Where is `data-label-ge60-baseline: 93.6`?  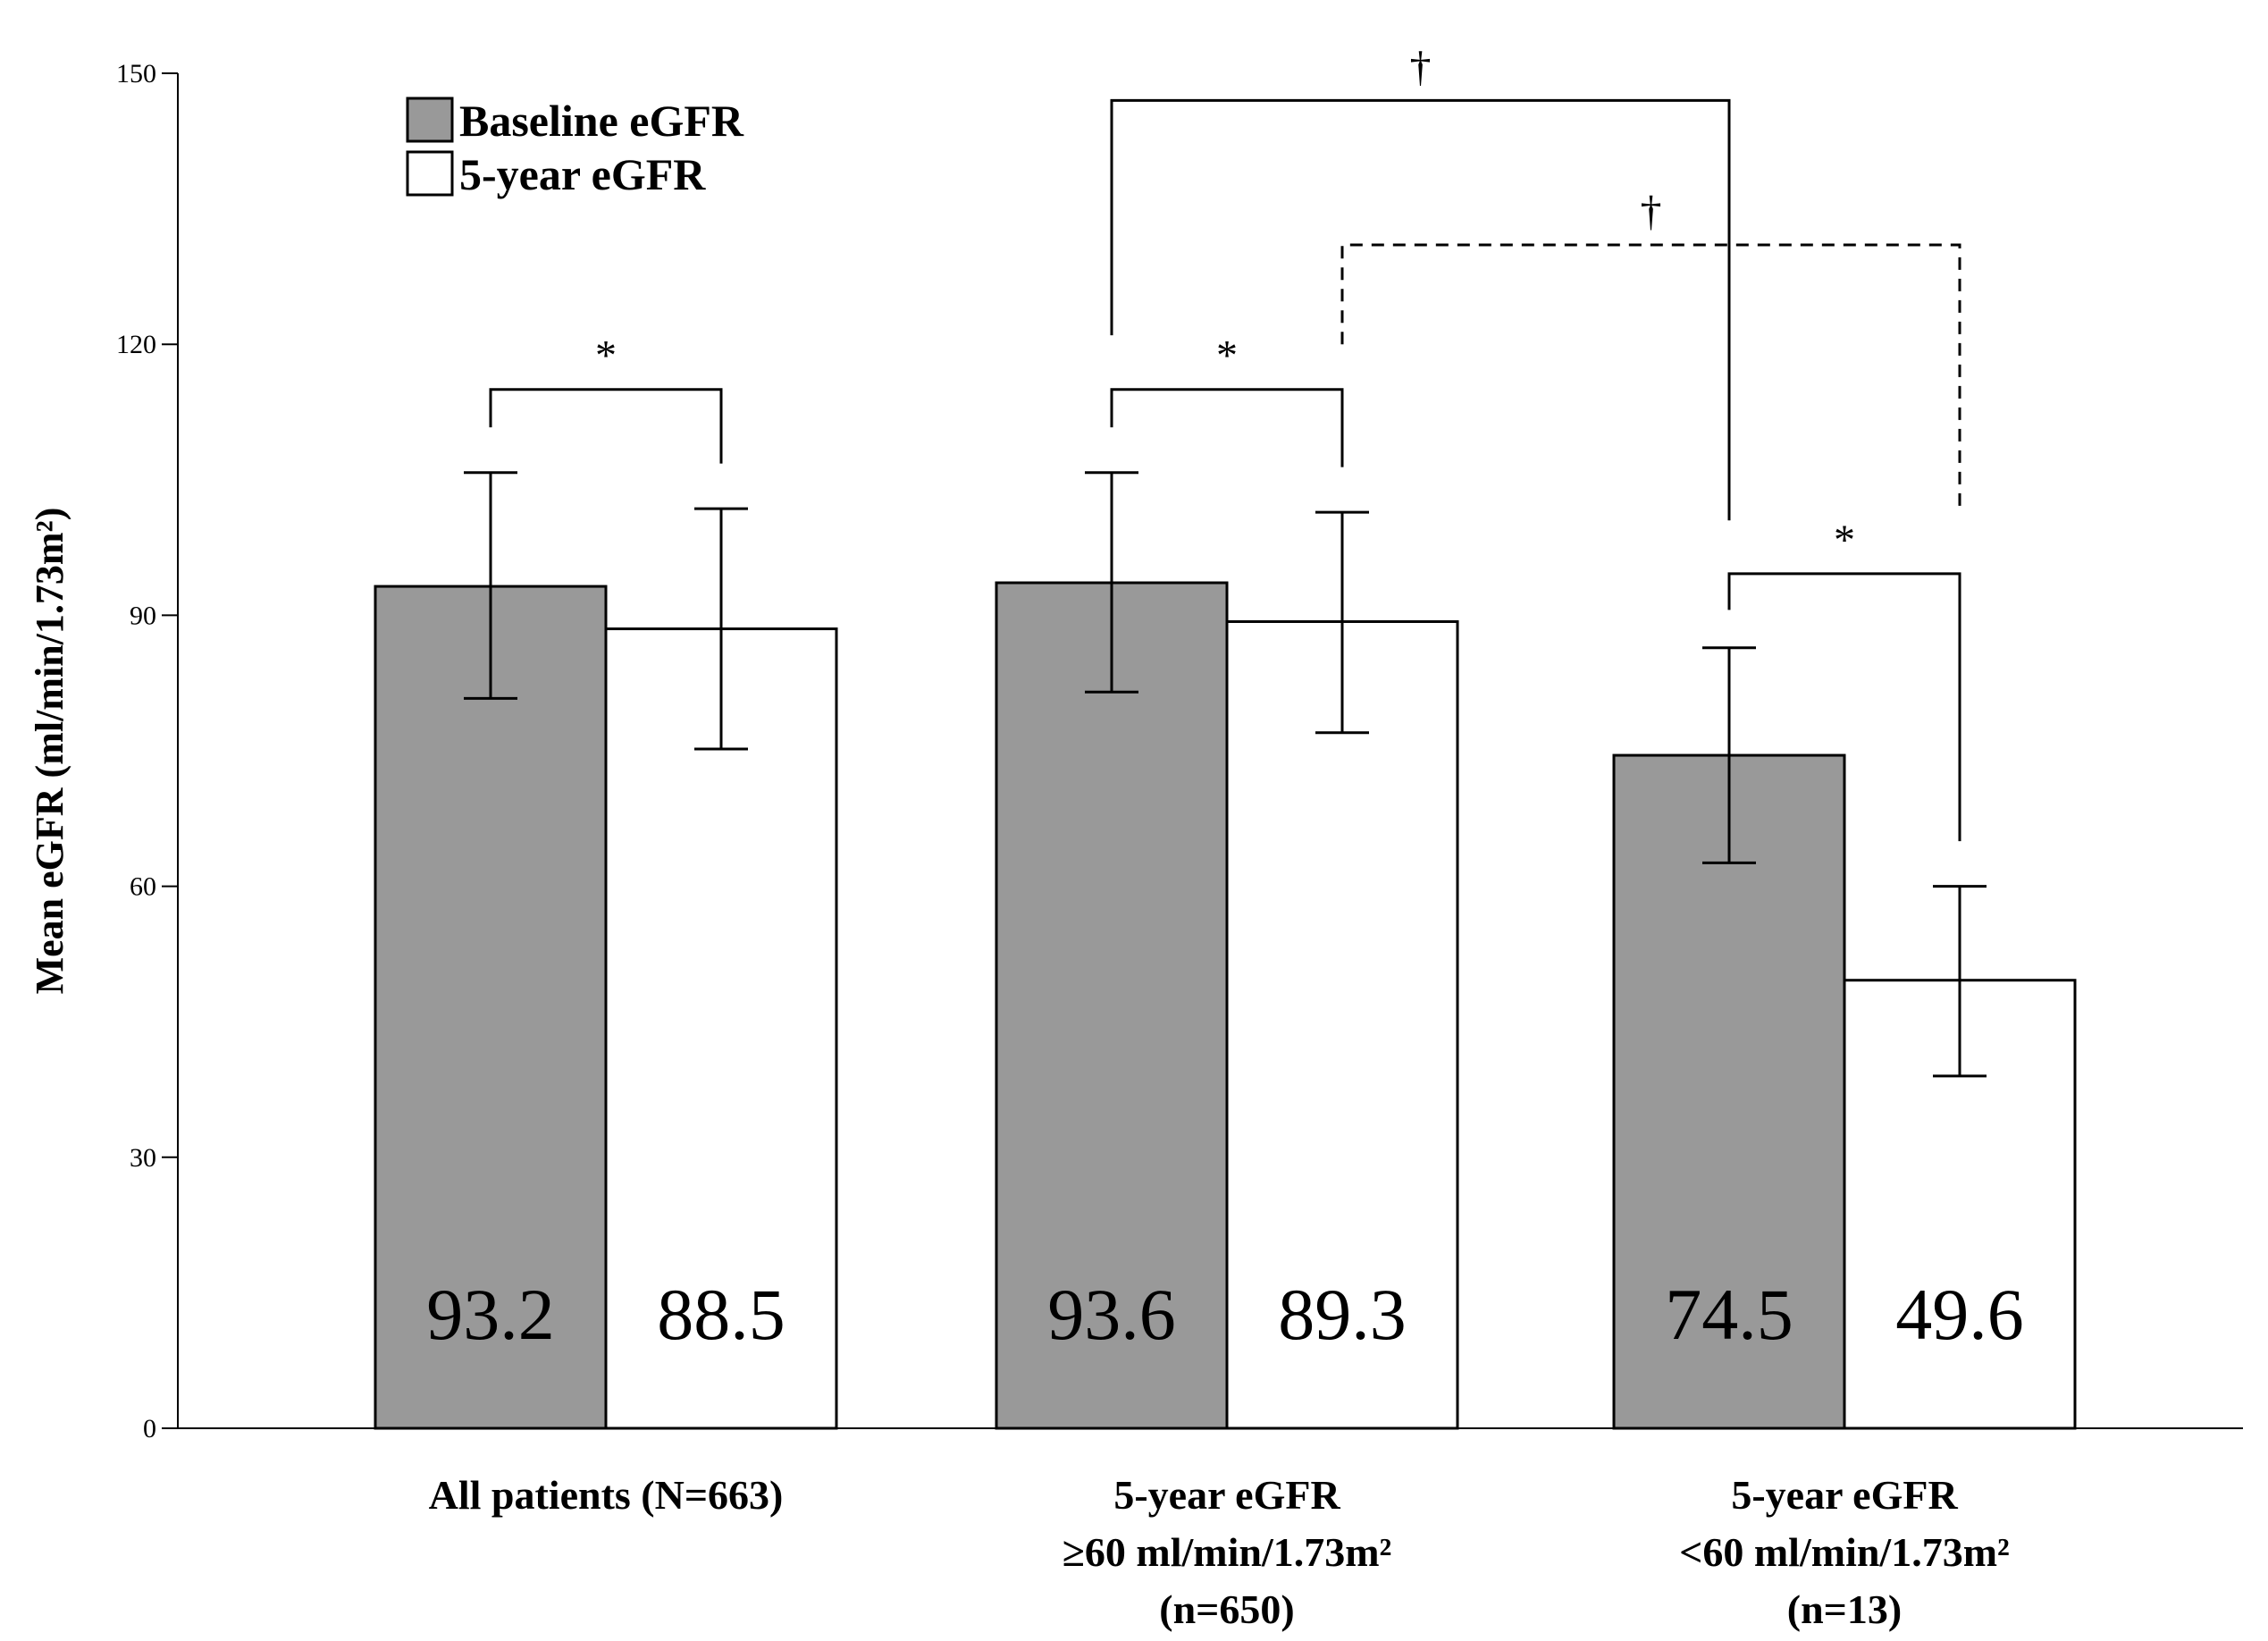
data-label-ge60-baseline: 93.6 is located at coordinates (1111, 1315).